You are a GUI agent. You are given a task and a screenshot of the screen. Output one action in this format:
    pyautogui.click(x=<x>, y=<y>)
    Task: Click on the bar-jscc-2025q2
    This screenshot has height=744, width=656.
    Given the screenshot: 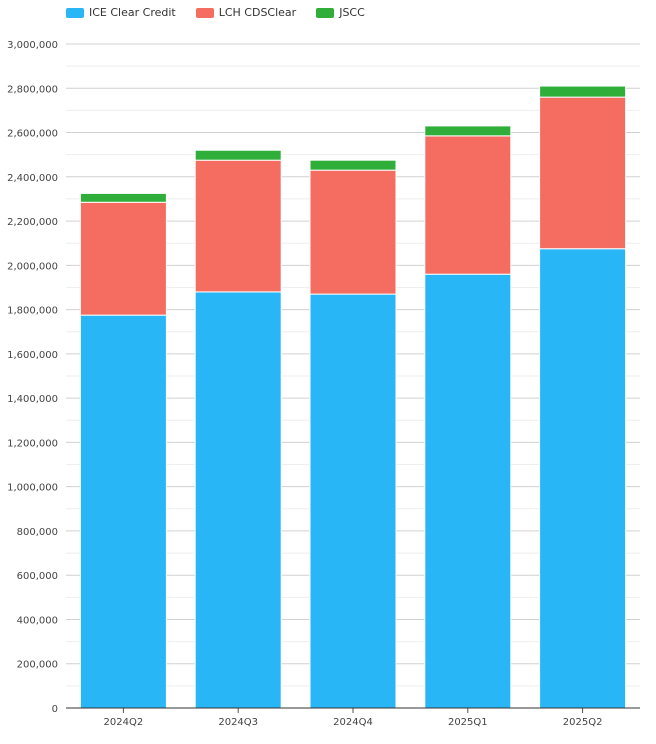 What is the action you would take?
    pyautogui.click(x=583, y=91)
    